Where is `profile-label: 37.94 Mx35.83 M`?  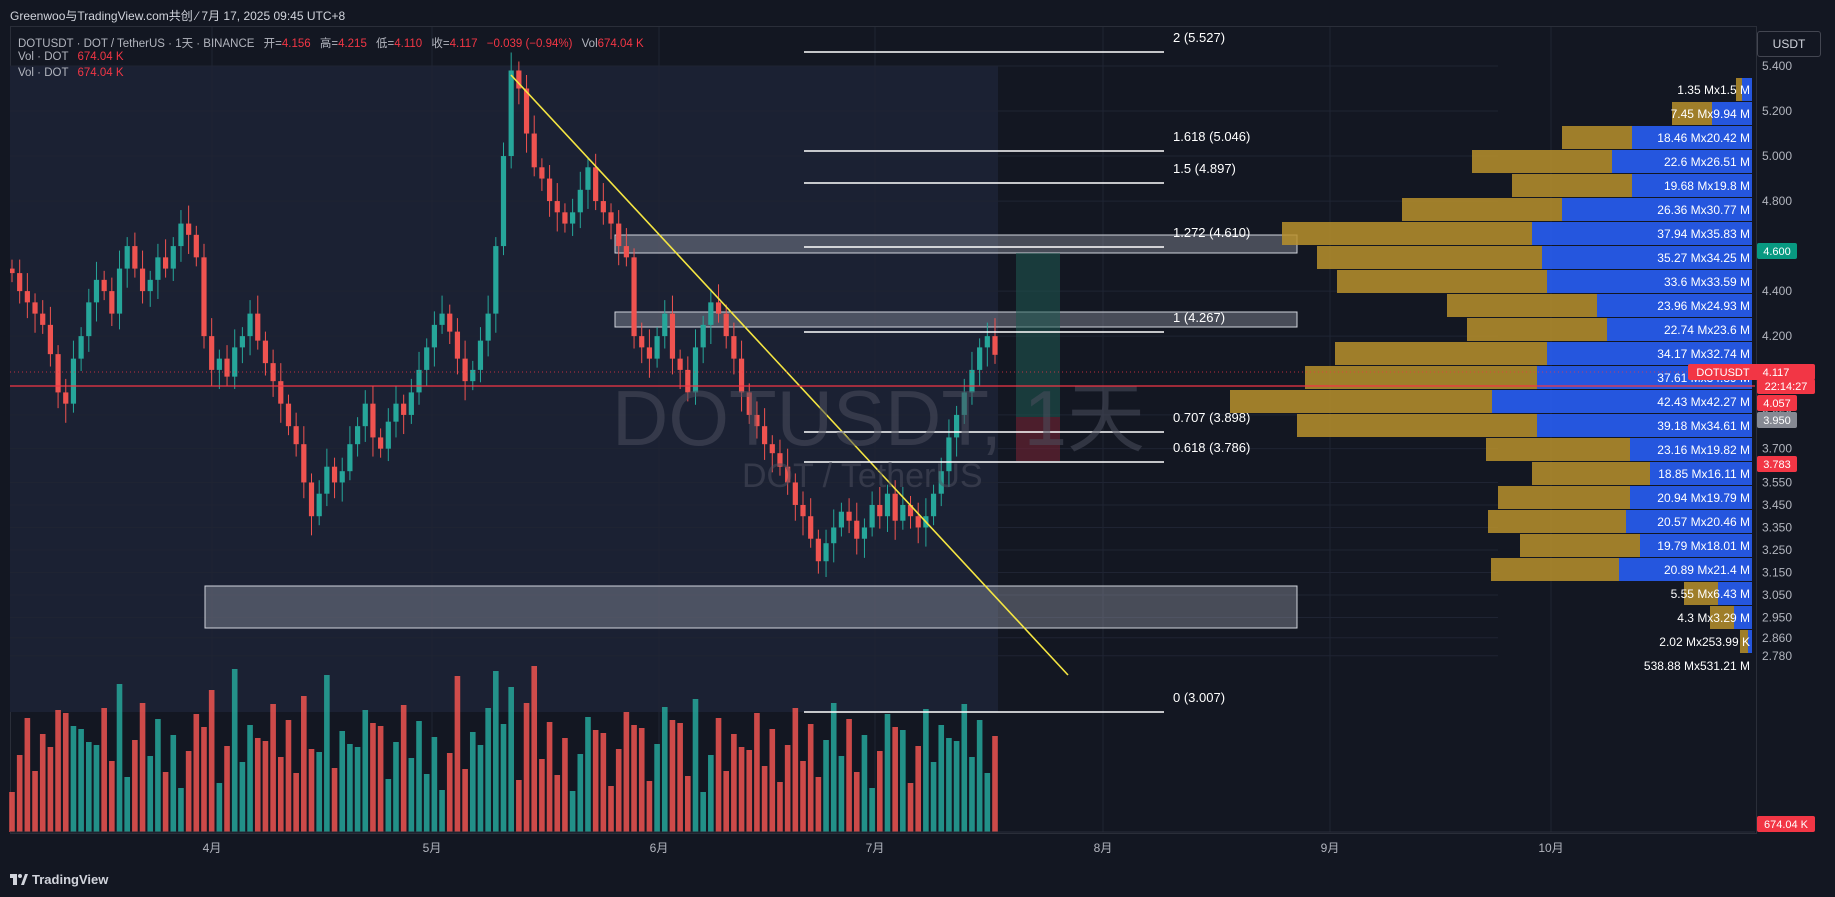
profile-label: 37.94 Mx35.83 M is located at coordinates (1703, 234).